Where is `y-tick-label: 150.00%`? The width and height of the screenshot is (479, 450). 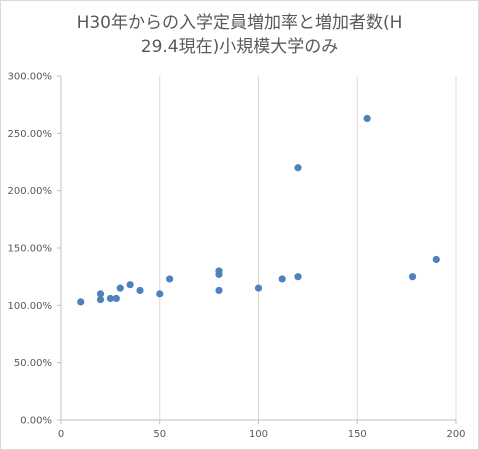 y-tick-label: 150.00% is located at coordinates (30, 249).